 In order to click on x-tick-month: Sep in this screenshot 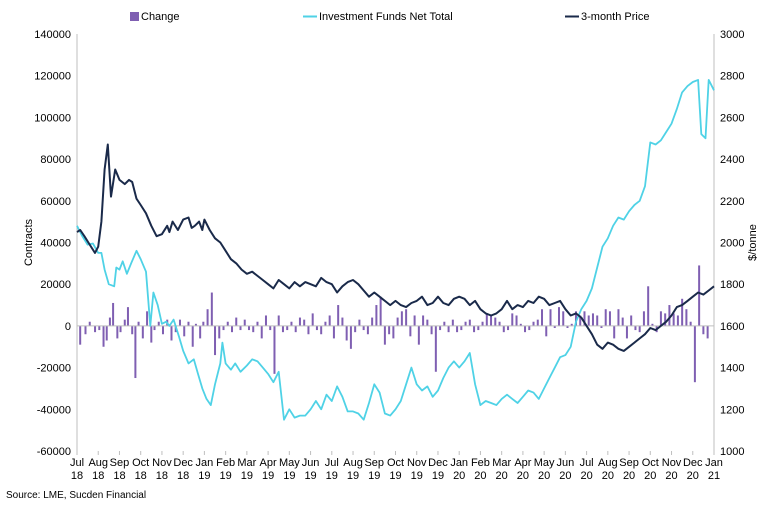, I will do `click(120, 463)`.